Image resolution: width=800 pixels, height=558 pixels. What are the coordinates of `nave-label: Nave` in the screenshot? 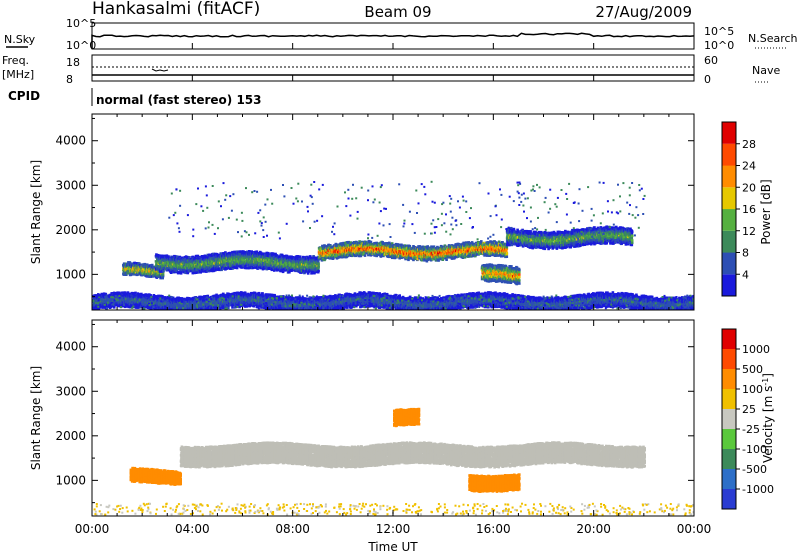 It's located at (766, 70).